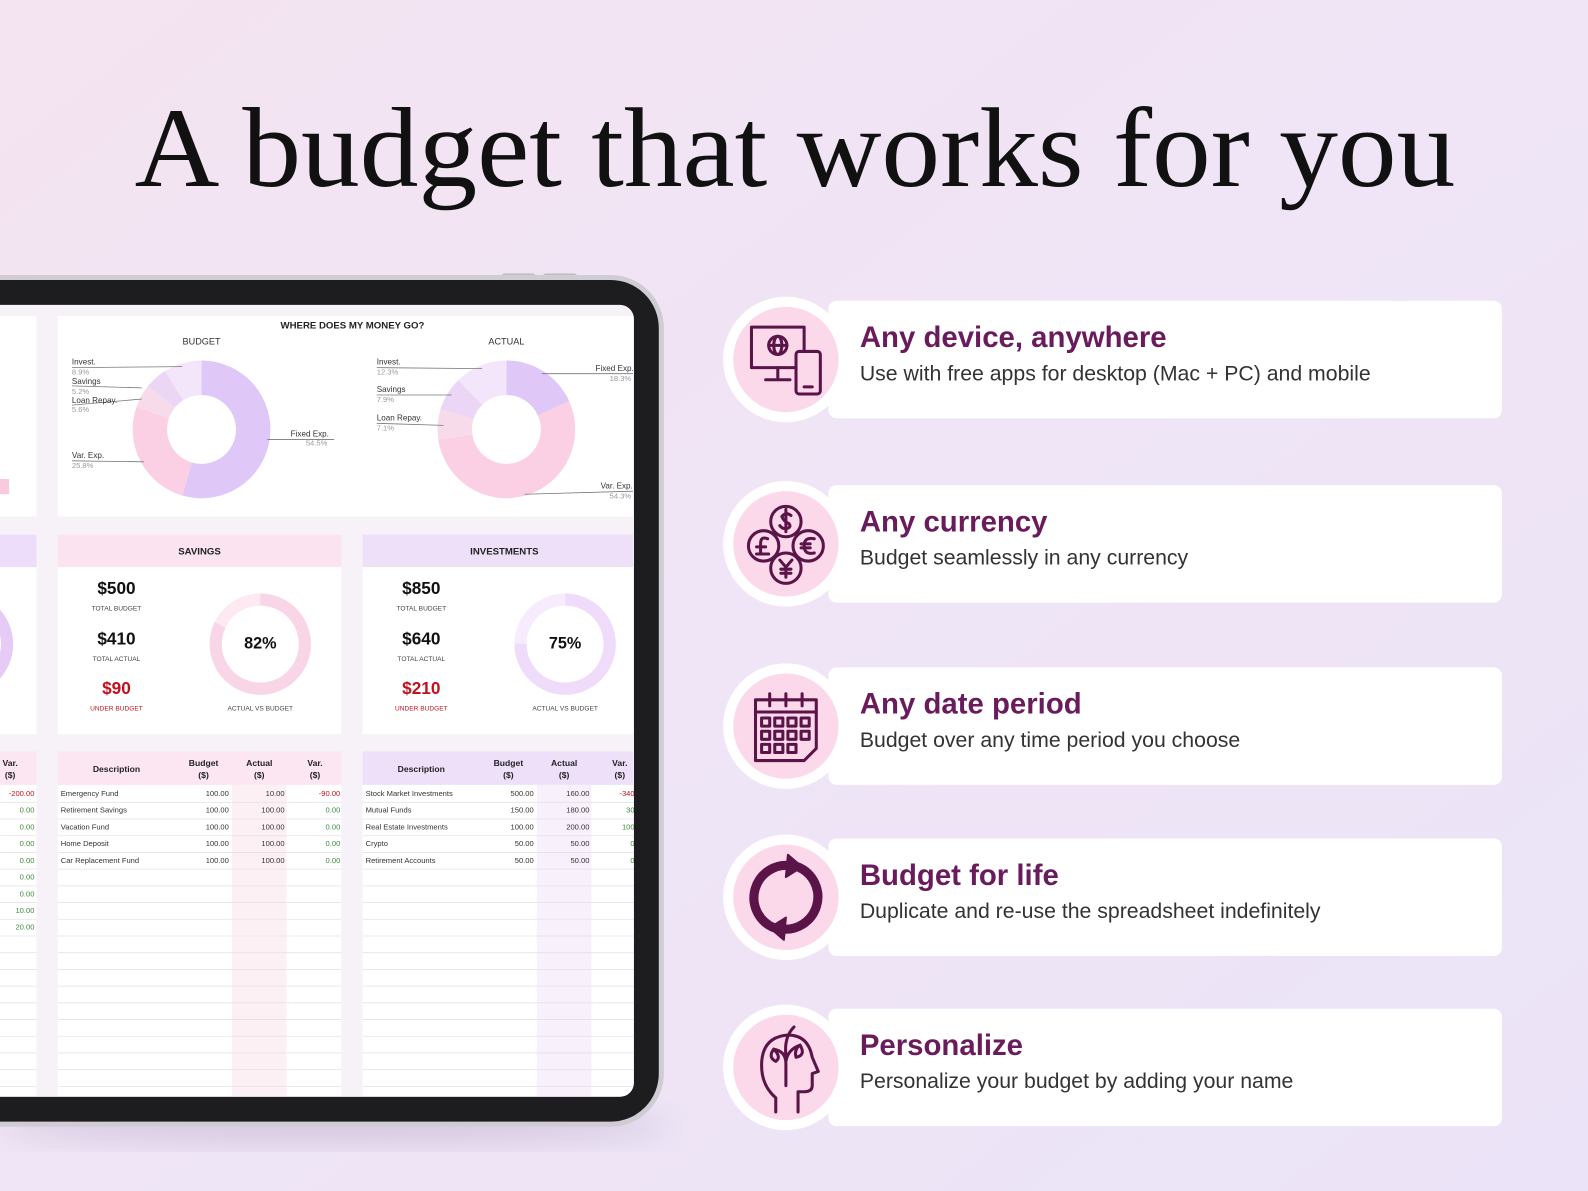  Describe the element at coordinates (565, 643) in the screenshot. I see `progress-label: 75%` at that location.